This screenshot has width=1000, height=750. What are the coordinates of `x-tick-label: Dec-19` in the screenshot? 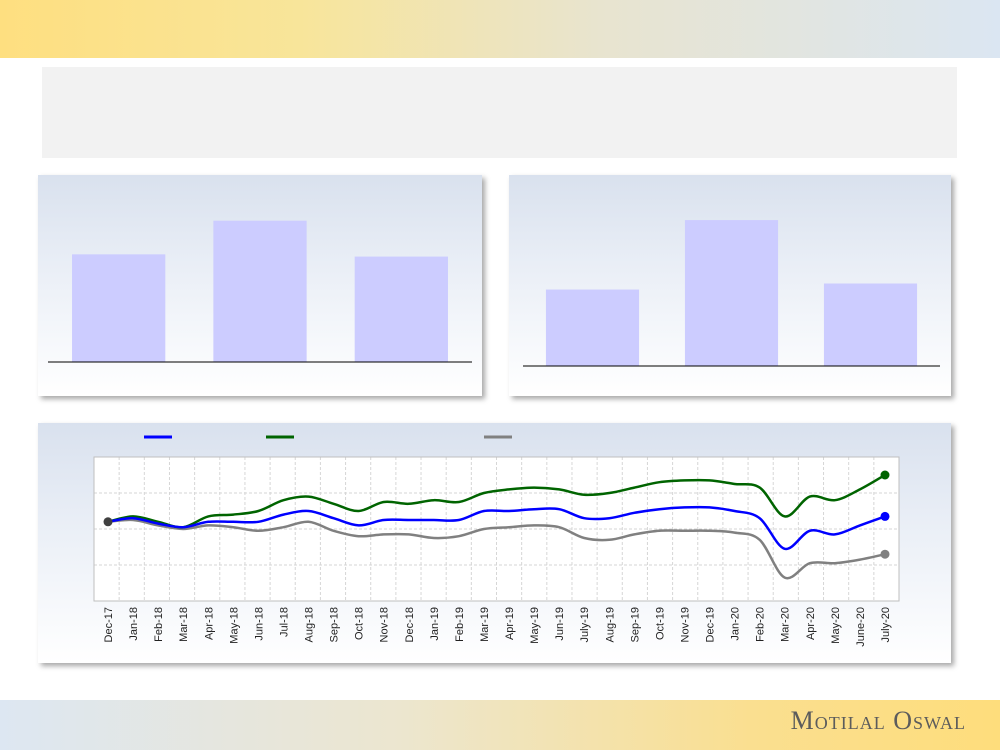 It's located at (711, 624).